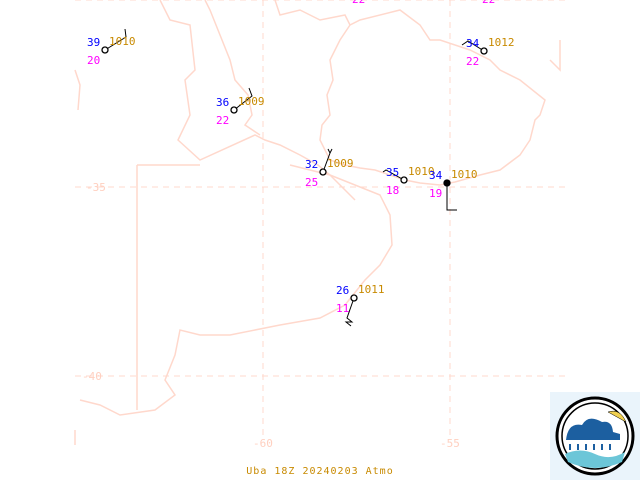  What do you see at coordinates (320, 471) in the screenshot?
I see `map-footer-caption: Uba 18Z 20240203 Atmo` at bounding box center [320, 471].